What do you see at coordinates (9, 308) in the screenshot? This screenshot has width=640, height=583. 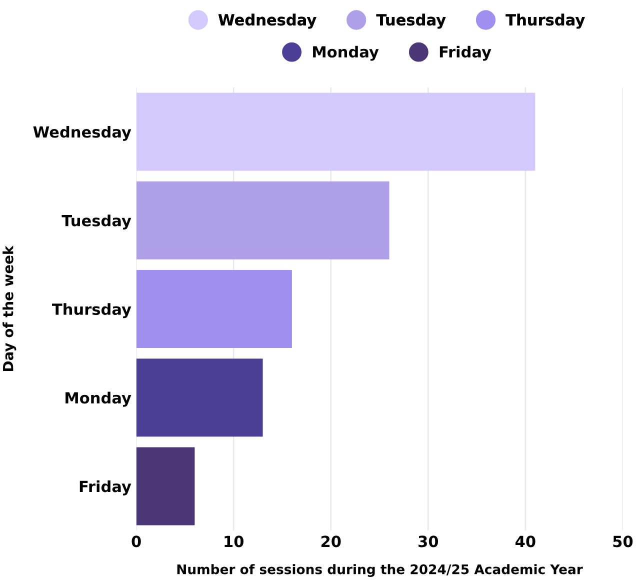 I see `y-axis-title: Day of the week` at bounding box center [9, 308].